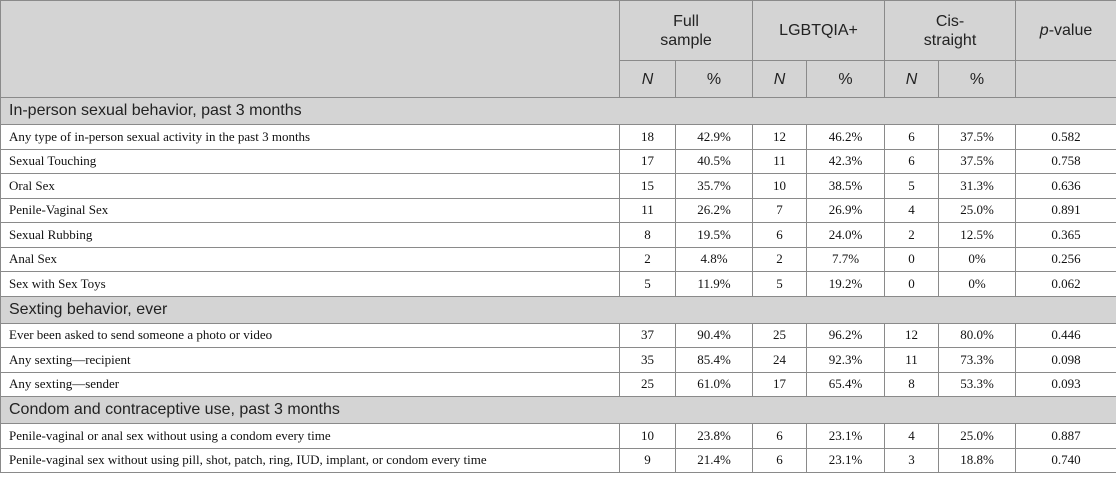  What do you see at coordinates (846, 210) in the screenshot?
I see `cell-lgbt-pct: 26.9%` at bounding box center [846, 210].